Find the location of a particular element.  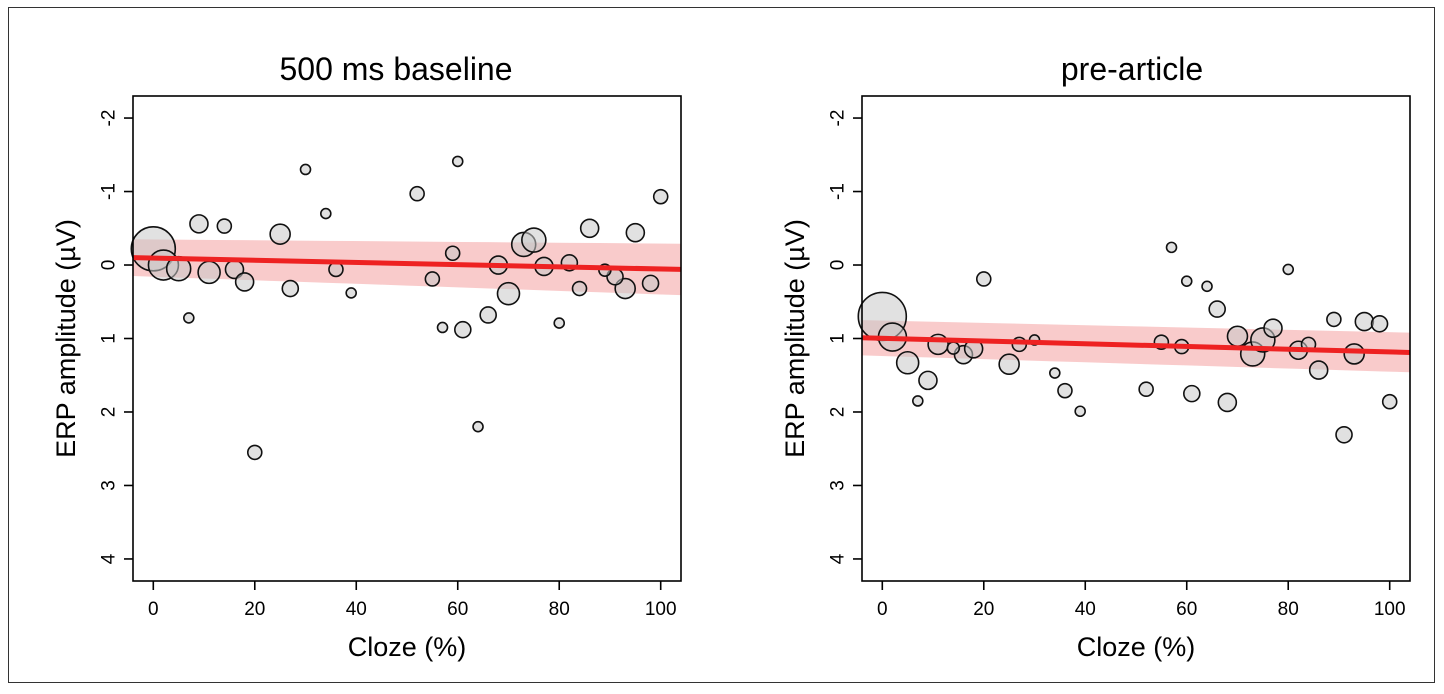

chart-title: pre-article is located at coordinates (1132, 69).